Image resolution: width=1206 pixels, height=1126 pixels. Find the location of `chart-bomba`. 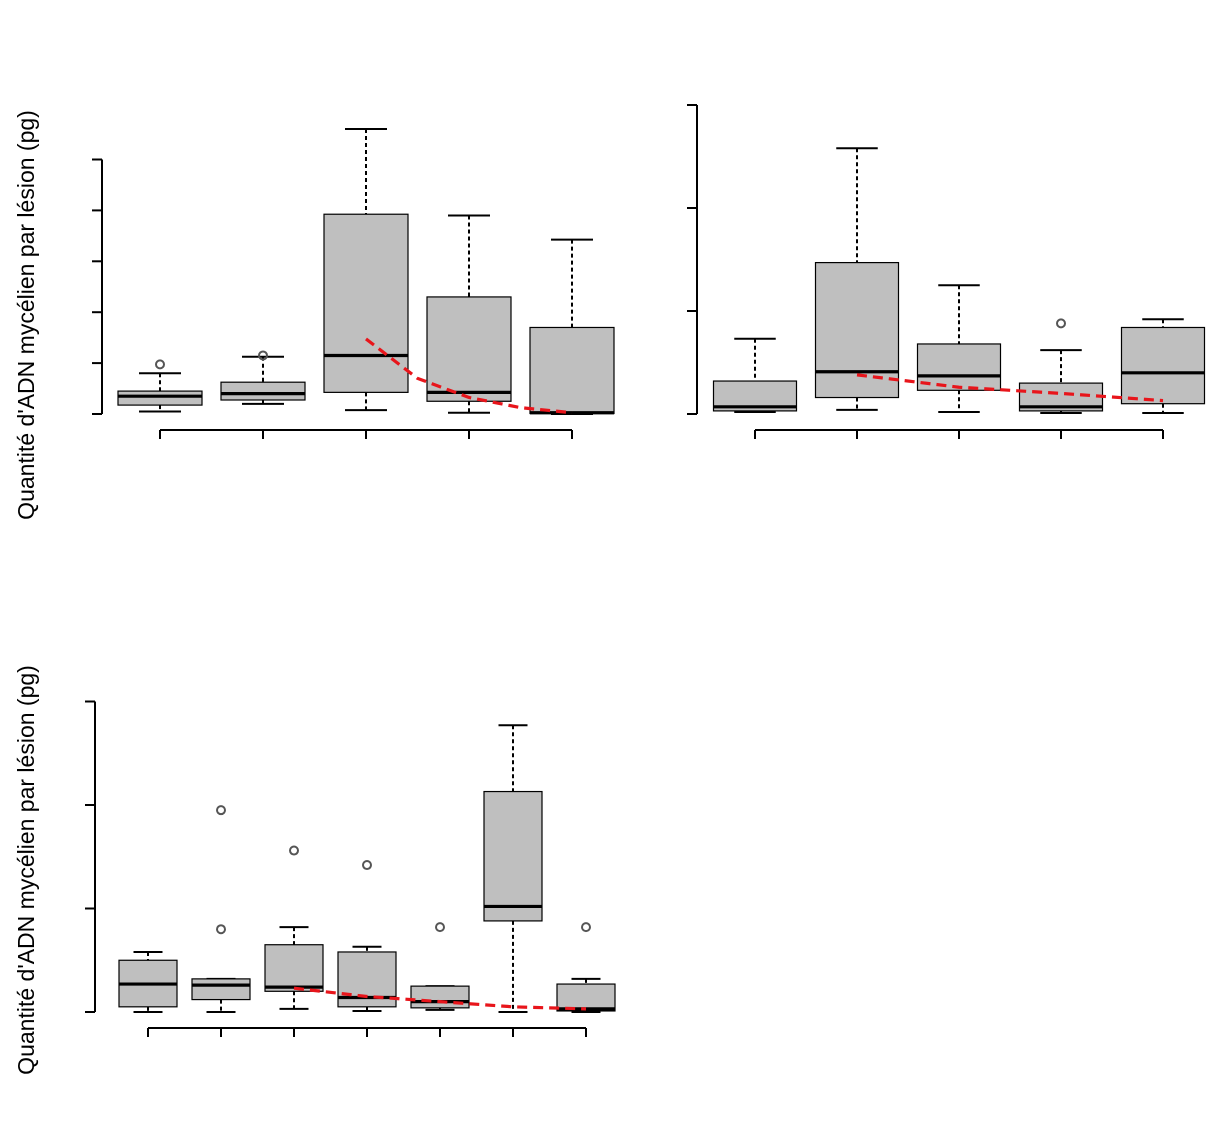

chart-bomba is located at coordinates (946, 271).